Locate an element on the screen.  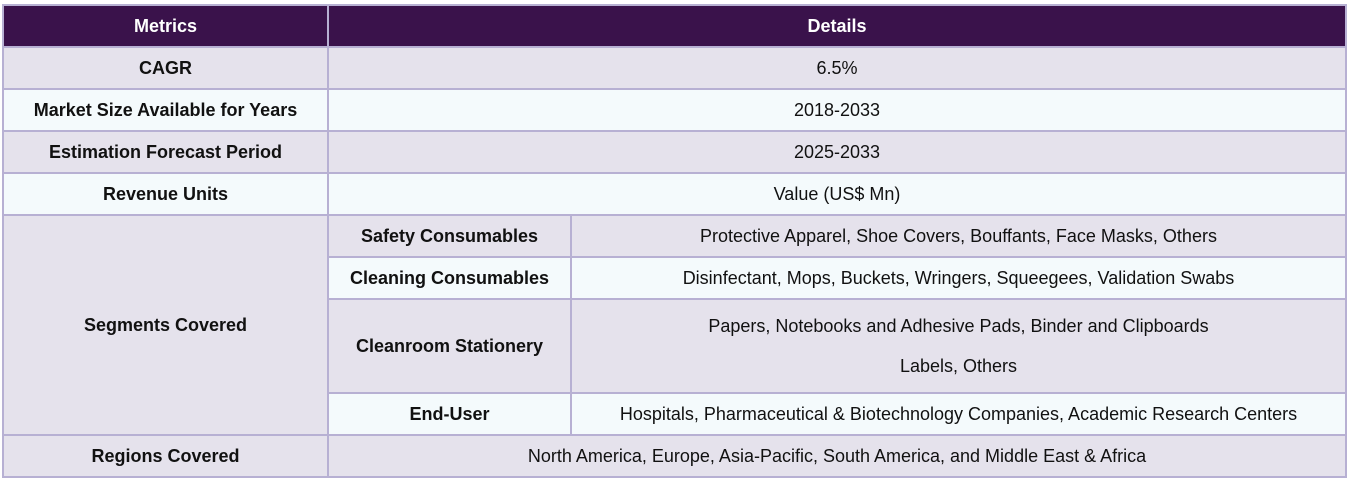
metric-revenue-units: Revenue Units is located at coordinates (165, 194).